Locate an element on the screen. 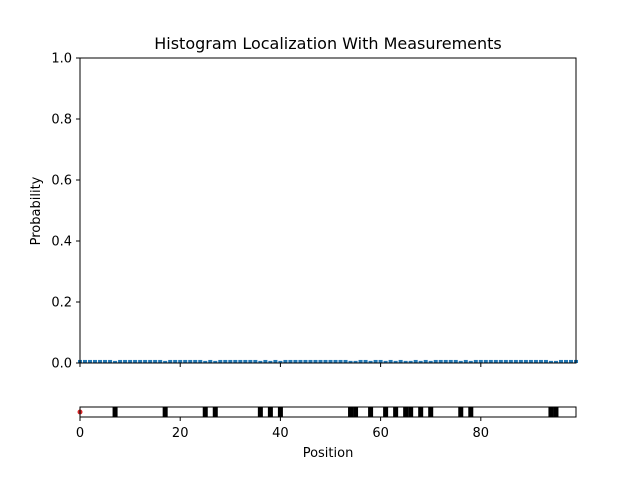  position-tick-label: 0 is located at coordinates (80, 433).